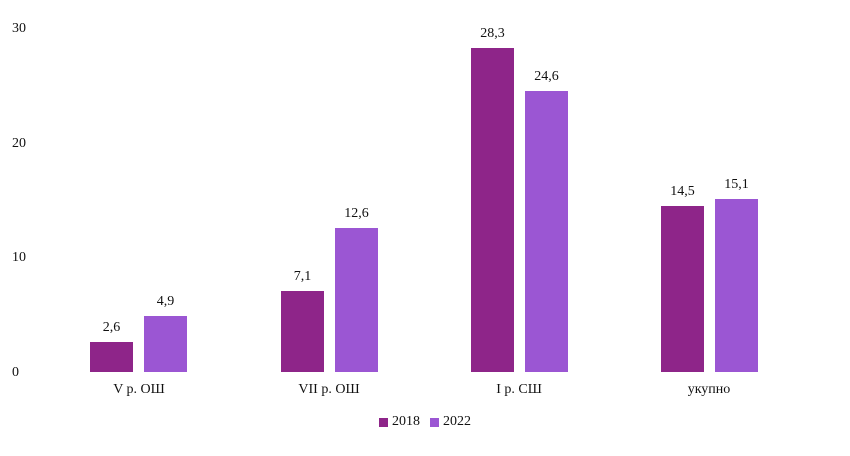 The image size is (850, 456). I want to click on y-tick-10: 10, so click(19, 257).